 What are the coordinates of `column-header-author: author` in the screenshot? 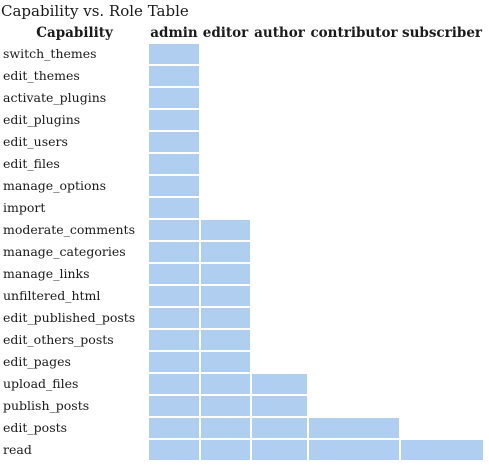 It's located at (279, 33).